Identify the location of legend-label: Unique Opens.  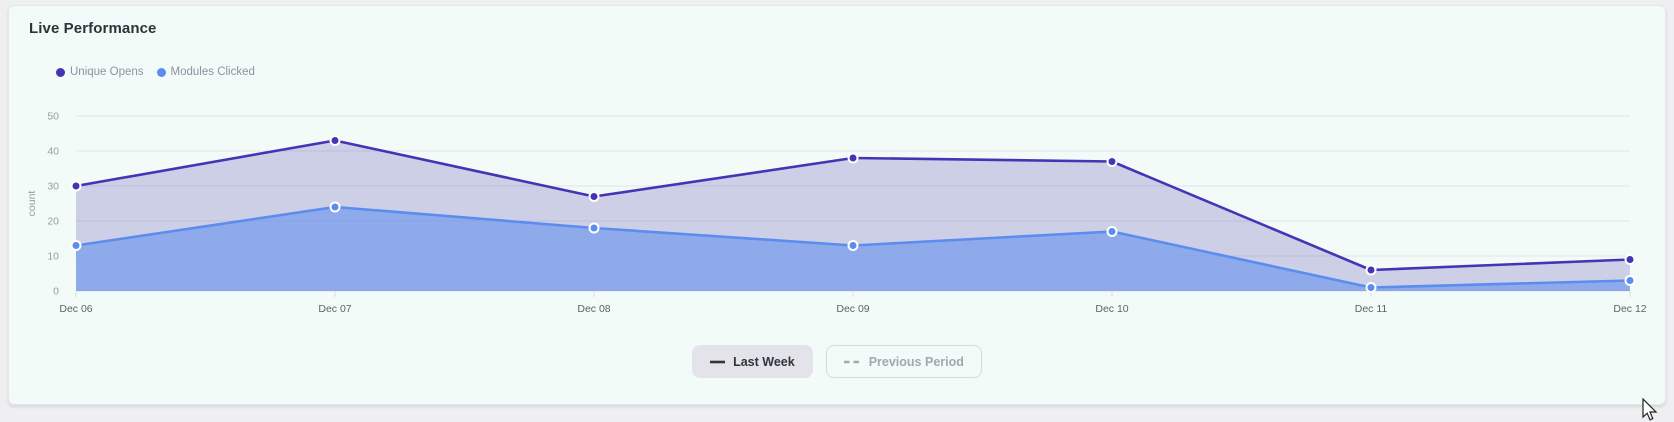
(107, 72).